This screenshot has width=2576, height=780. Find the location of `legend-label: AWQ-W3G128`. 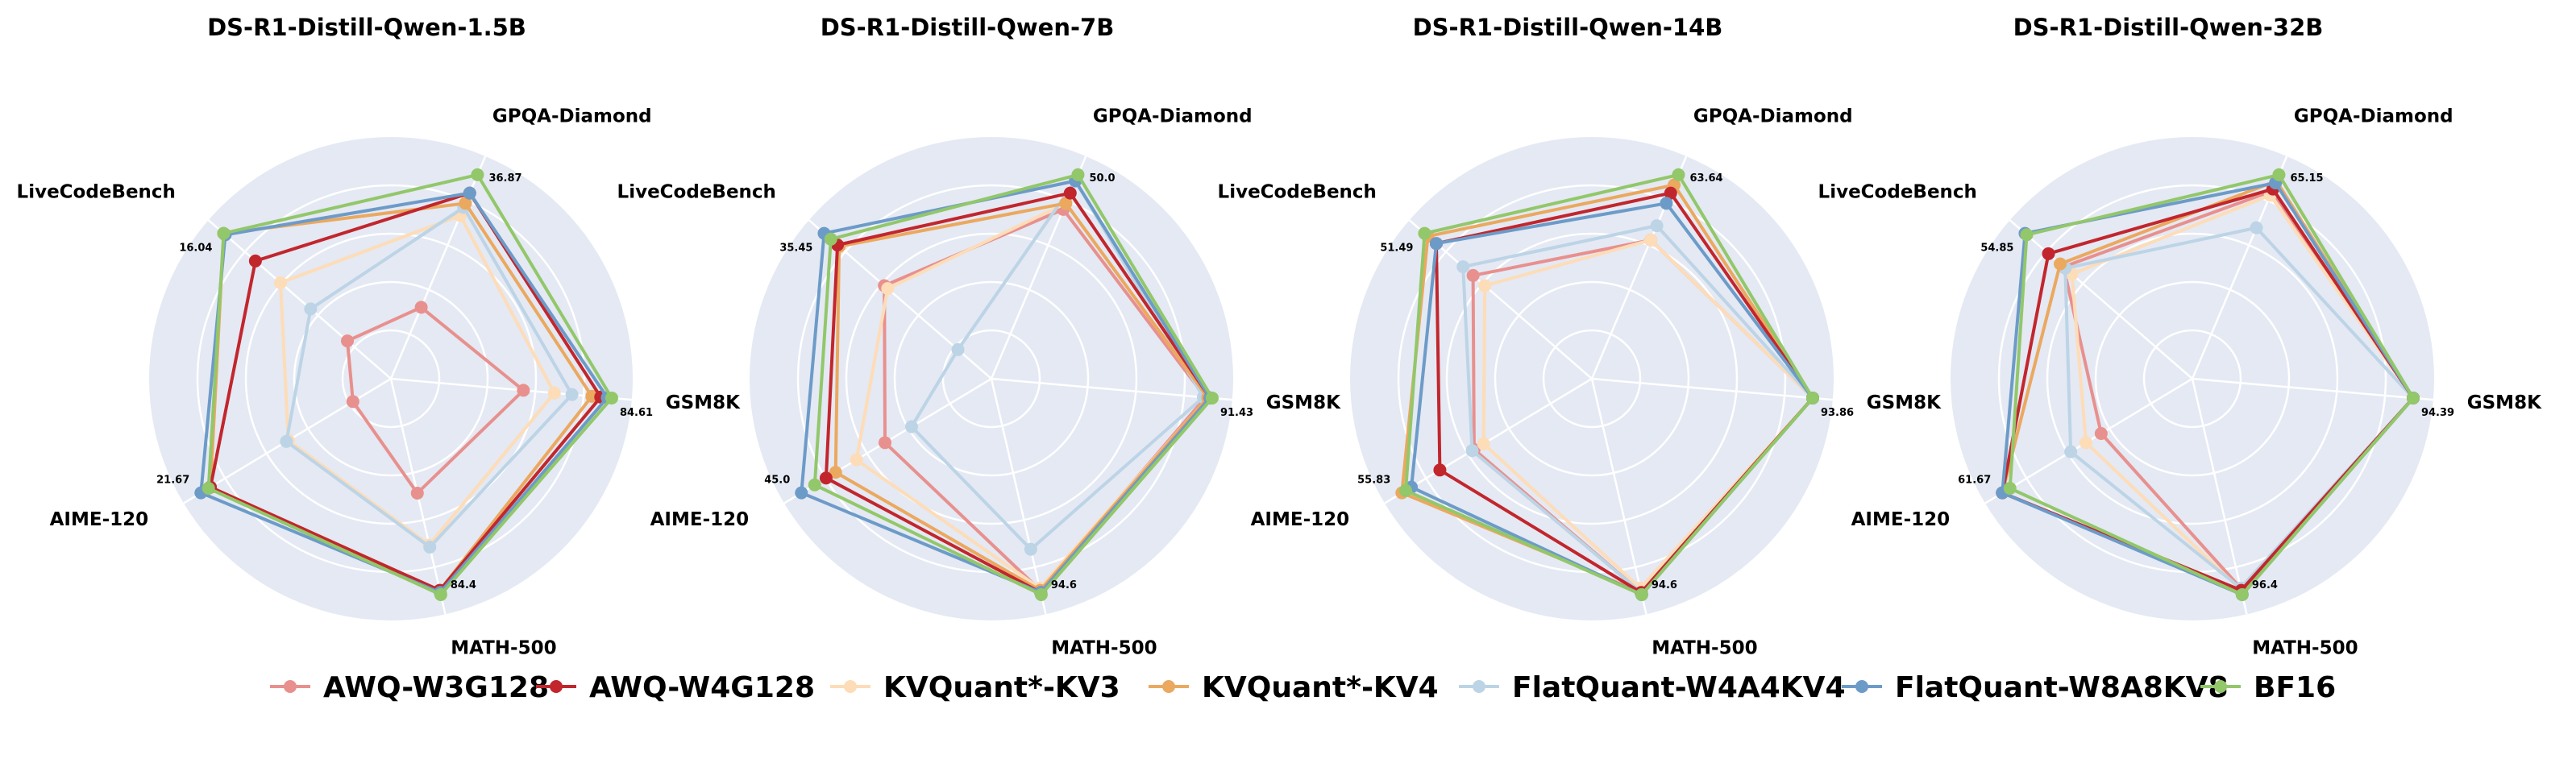

legend-label: AWQ-W3G128 is located at coordinates (436, 687).